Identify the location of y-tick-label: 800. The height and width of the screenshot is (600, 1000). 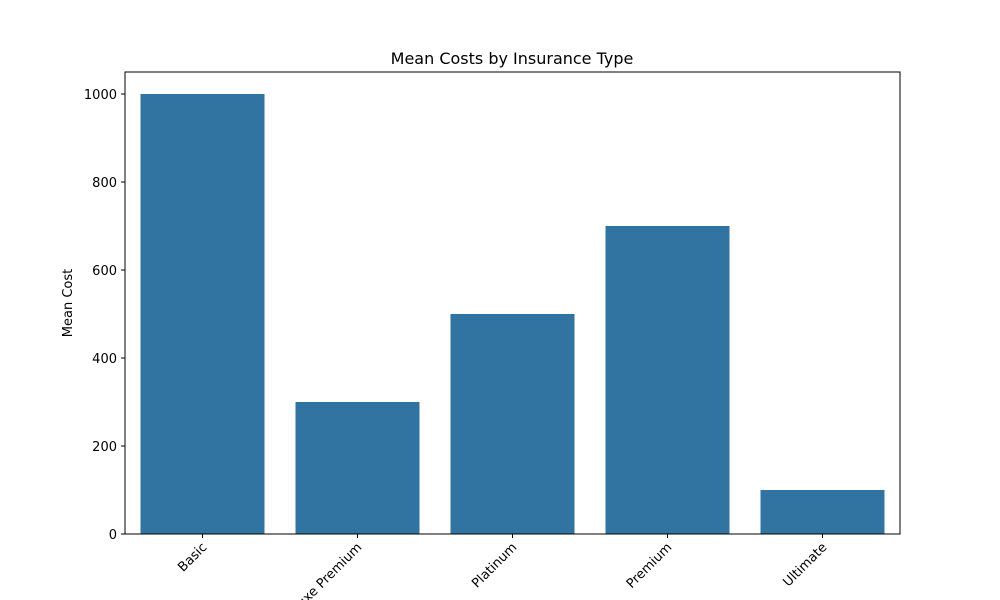
(104, 183).